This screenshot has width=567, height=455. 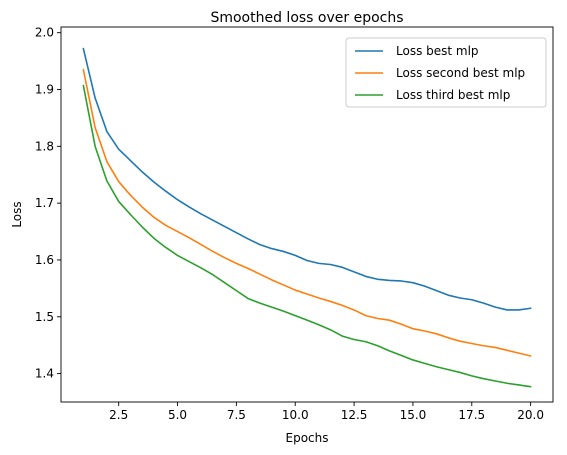 What do you see at coordinates (44, 203) in the screenshot?
I see `y-tick-label: 1.7` at bounding box center [44, 203].